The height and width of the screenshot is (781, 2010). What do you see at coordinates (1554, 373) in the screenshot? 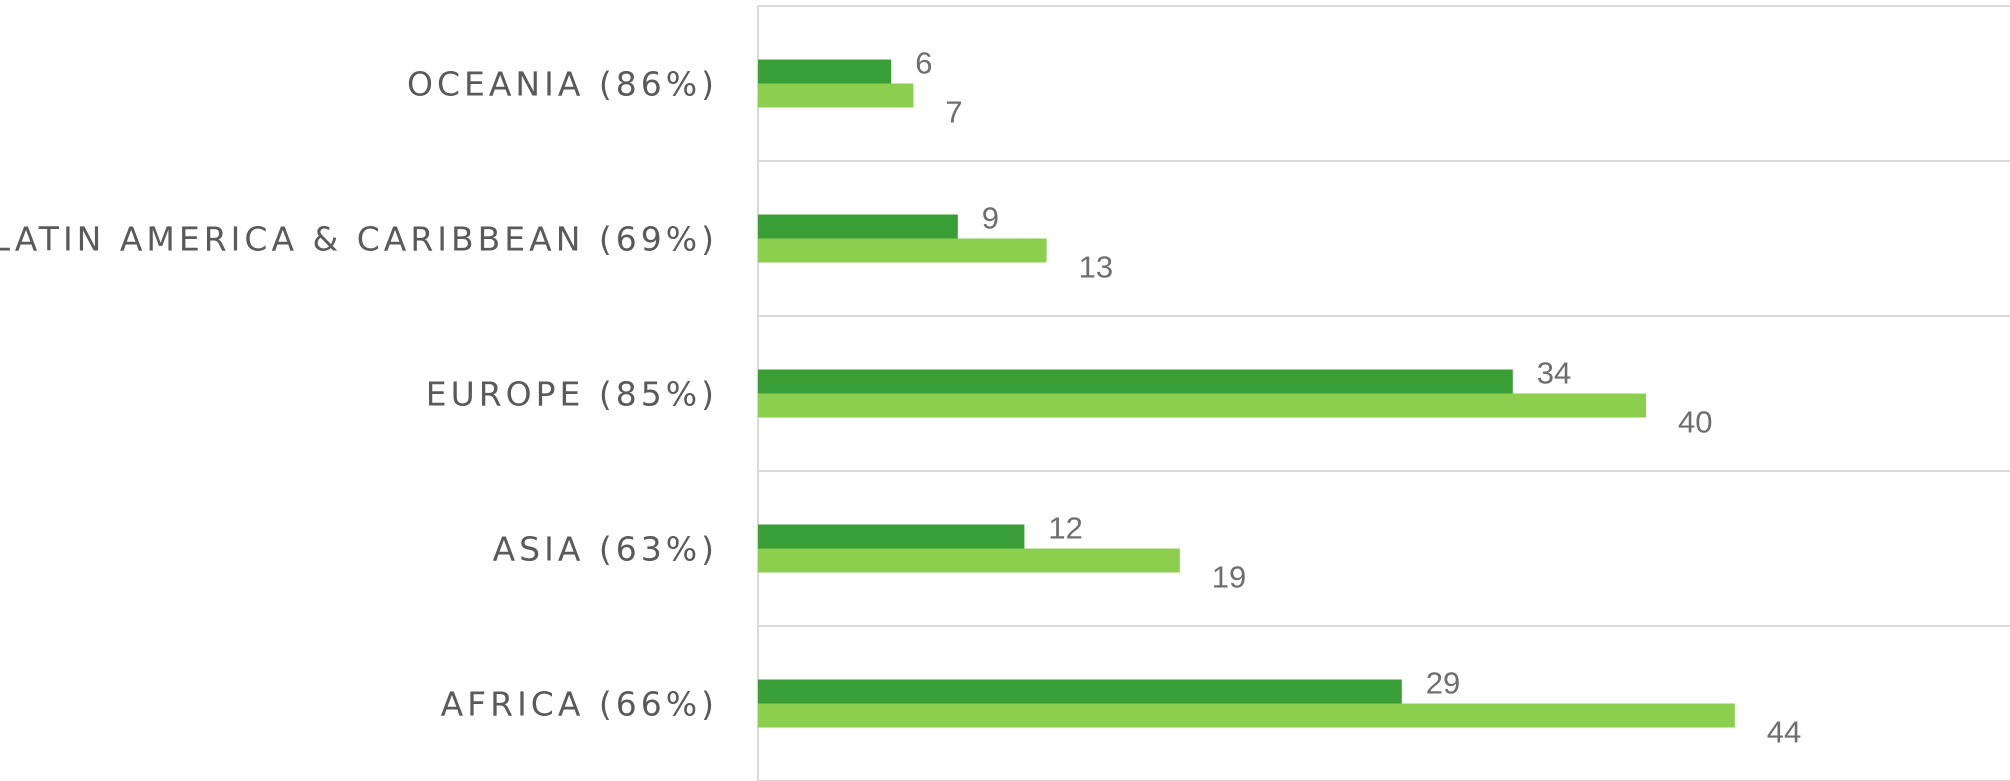
I see `data-label: 34` at bounding box center [1554, 373].